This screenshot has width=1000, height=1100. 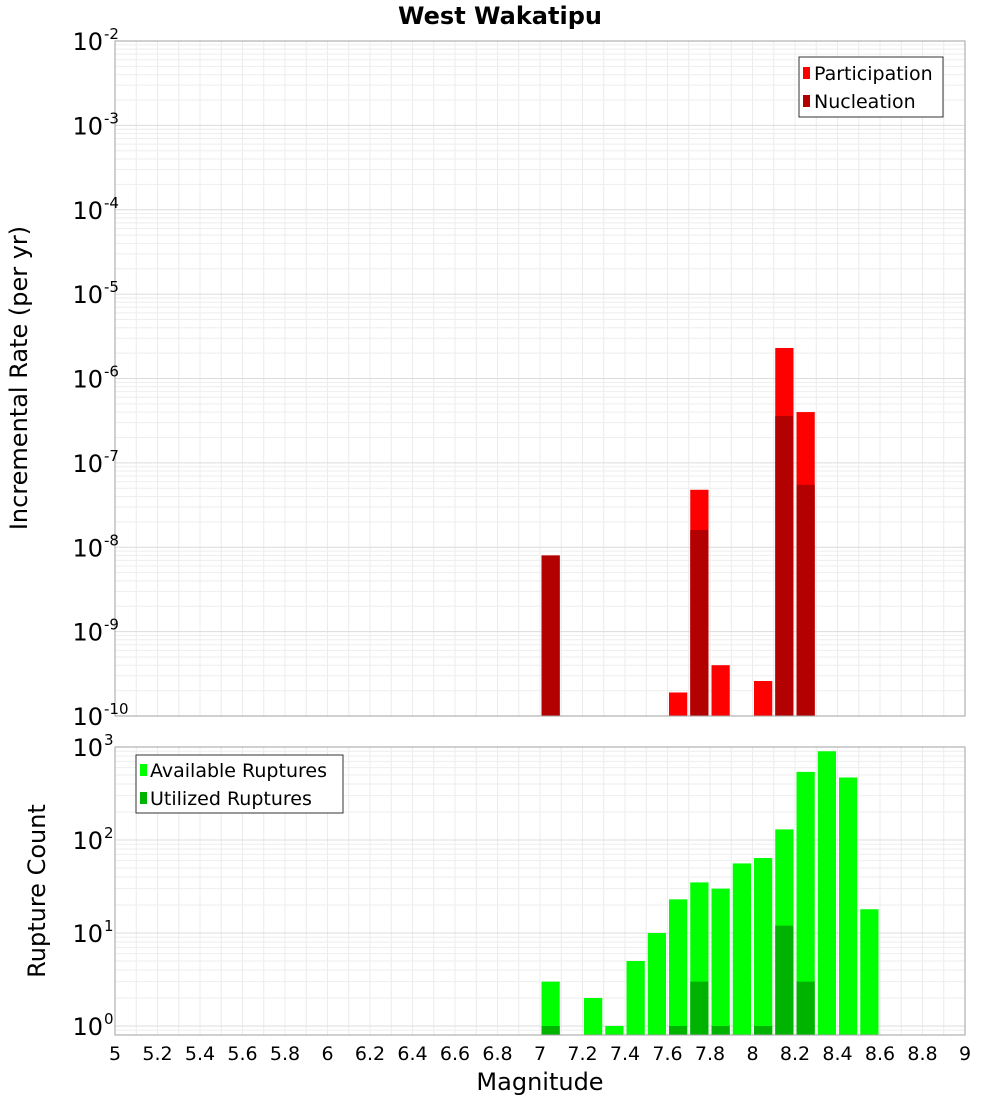 I want to click on legend-label-nucleation: Nucleation, so click(x=865, y=102).